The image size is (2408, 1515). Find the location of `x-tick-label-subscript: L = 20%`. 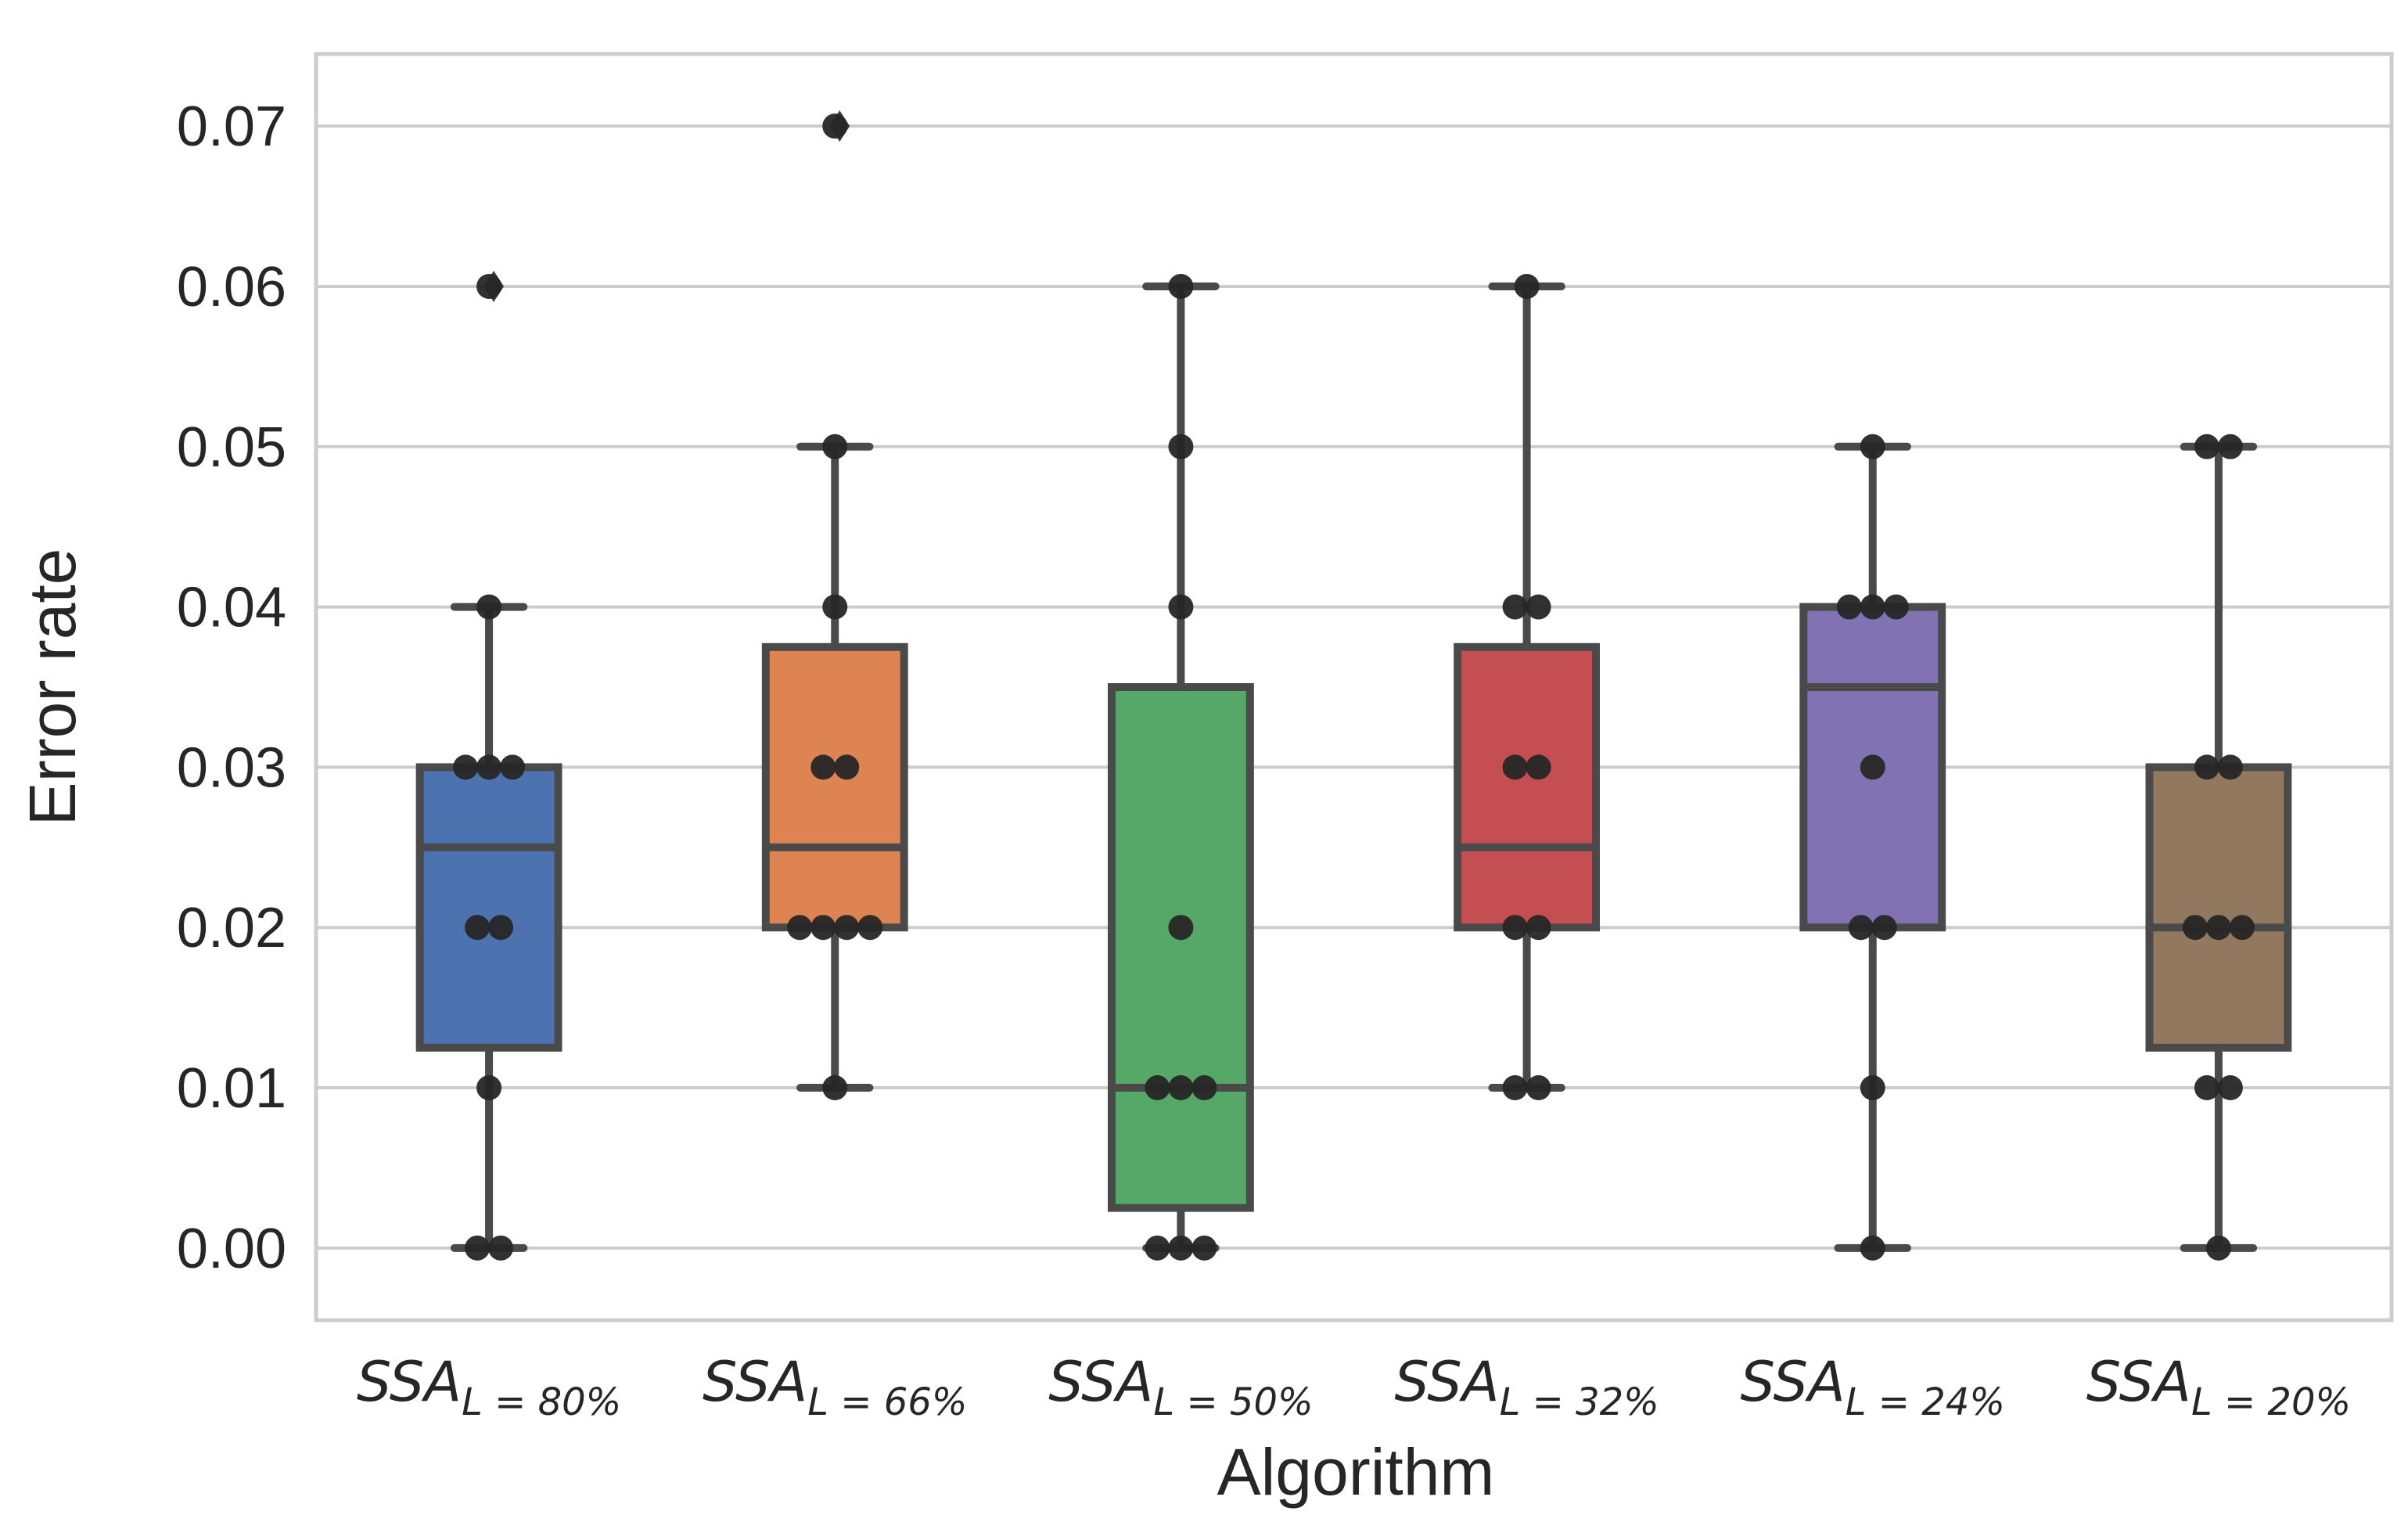

x-tick-label-subscript: L = 20% is located at coordinates (2271, 1402).